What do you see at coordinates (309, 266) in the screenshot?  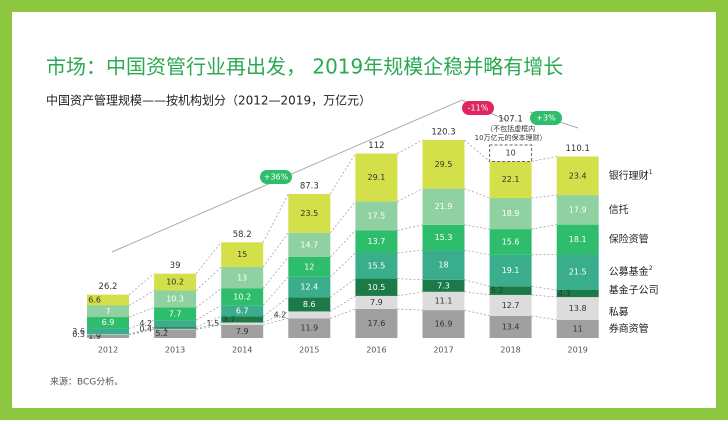 I see `data-label: 12` at bounding box center [309, 266].